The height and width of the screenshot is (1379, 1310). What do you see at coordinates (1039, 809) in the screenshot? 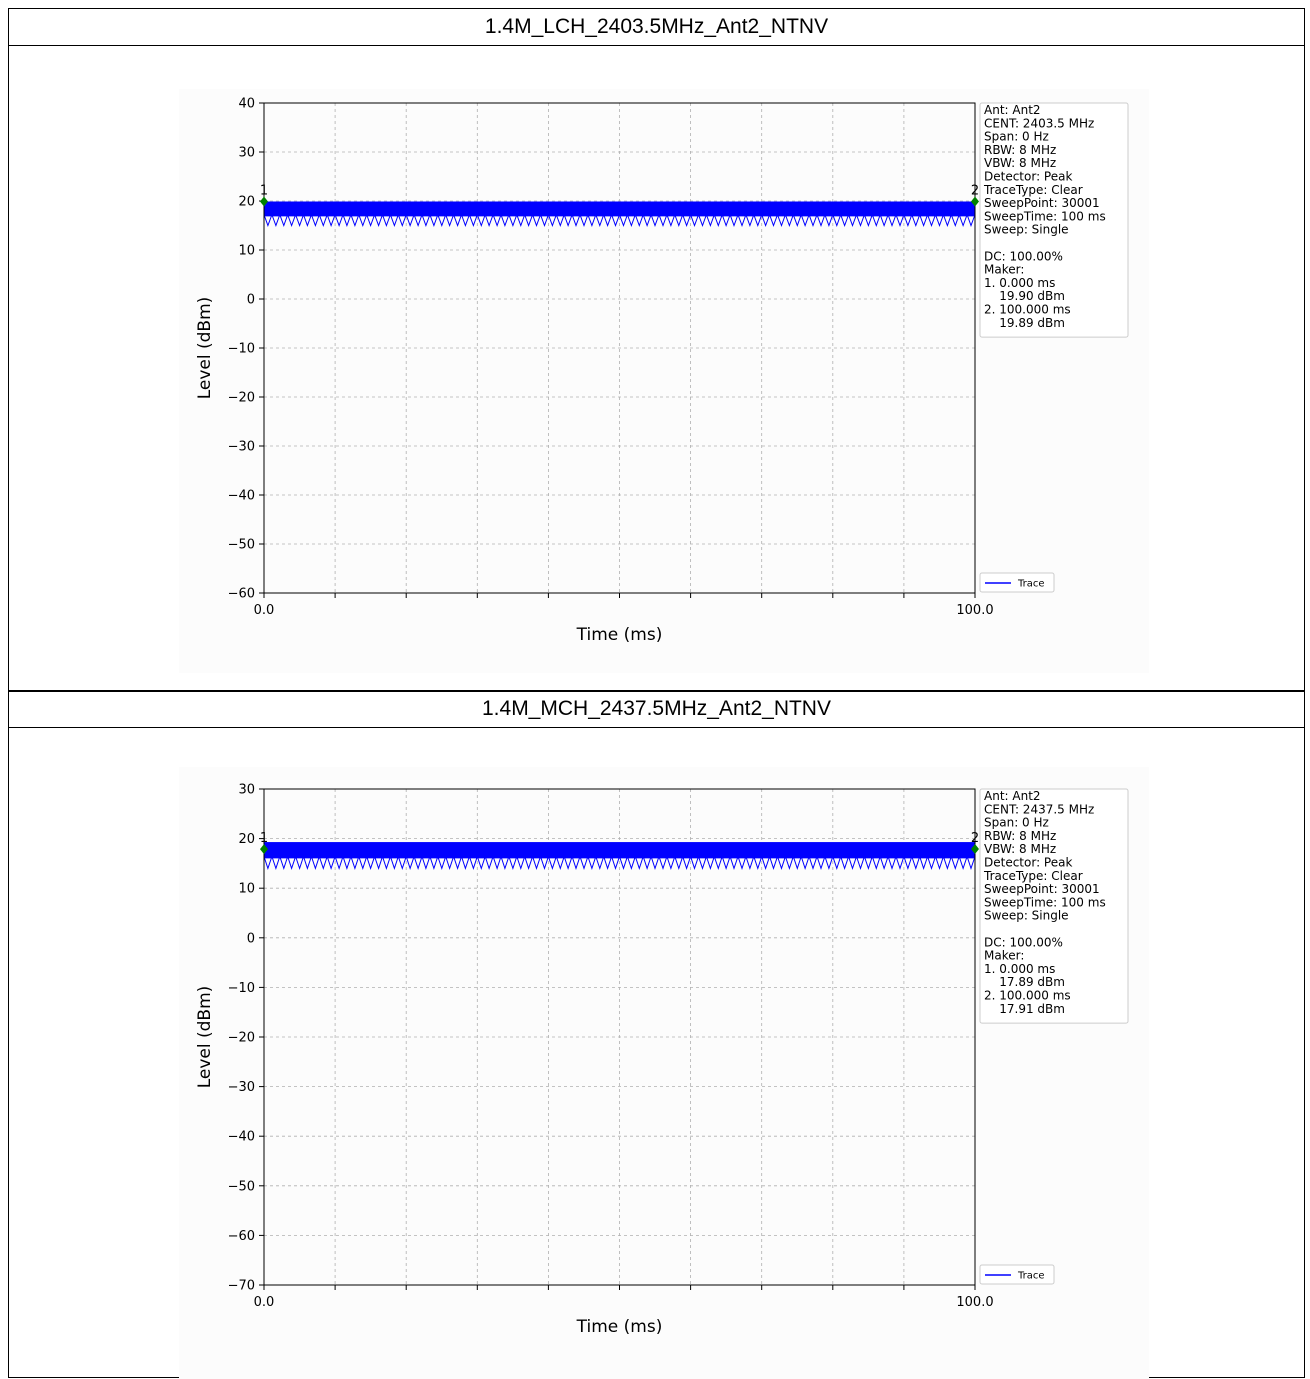
I see `info-line: CENT: 2437.5 MHz` at bounding box center [1039, 809].